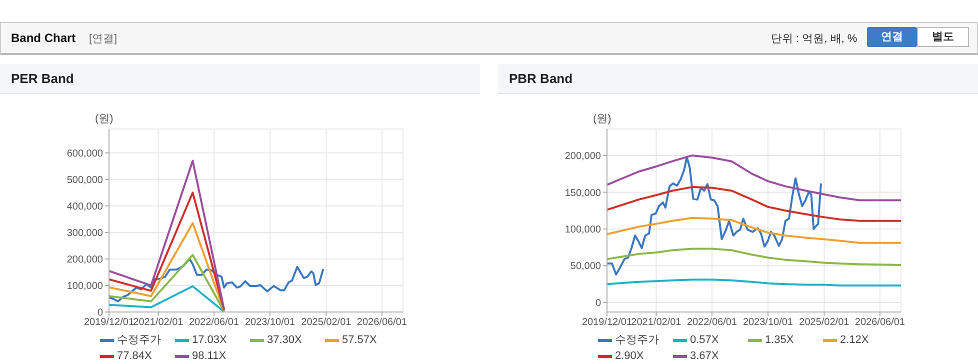 This screenshot has height=364, width=978. Describe the element at coordinates (814, 39) in the screenshot. I see `text: 단위 : 억원, 배, %` at that location.